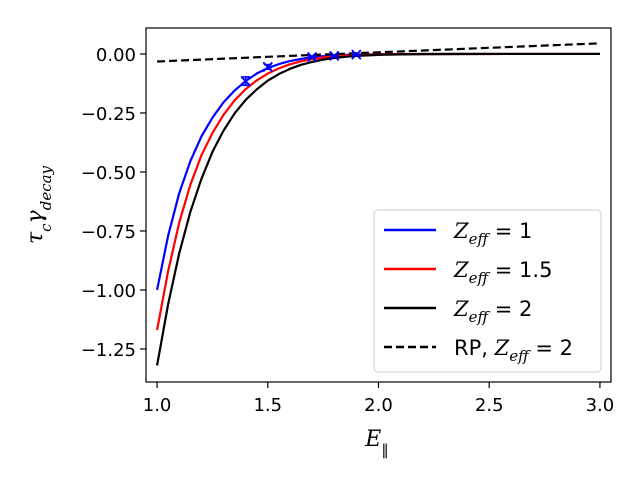 This screenshot has height=480, width=640. I want to click on x-tick-label: 3.0, so click(600, 405).